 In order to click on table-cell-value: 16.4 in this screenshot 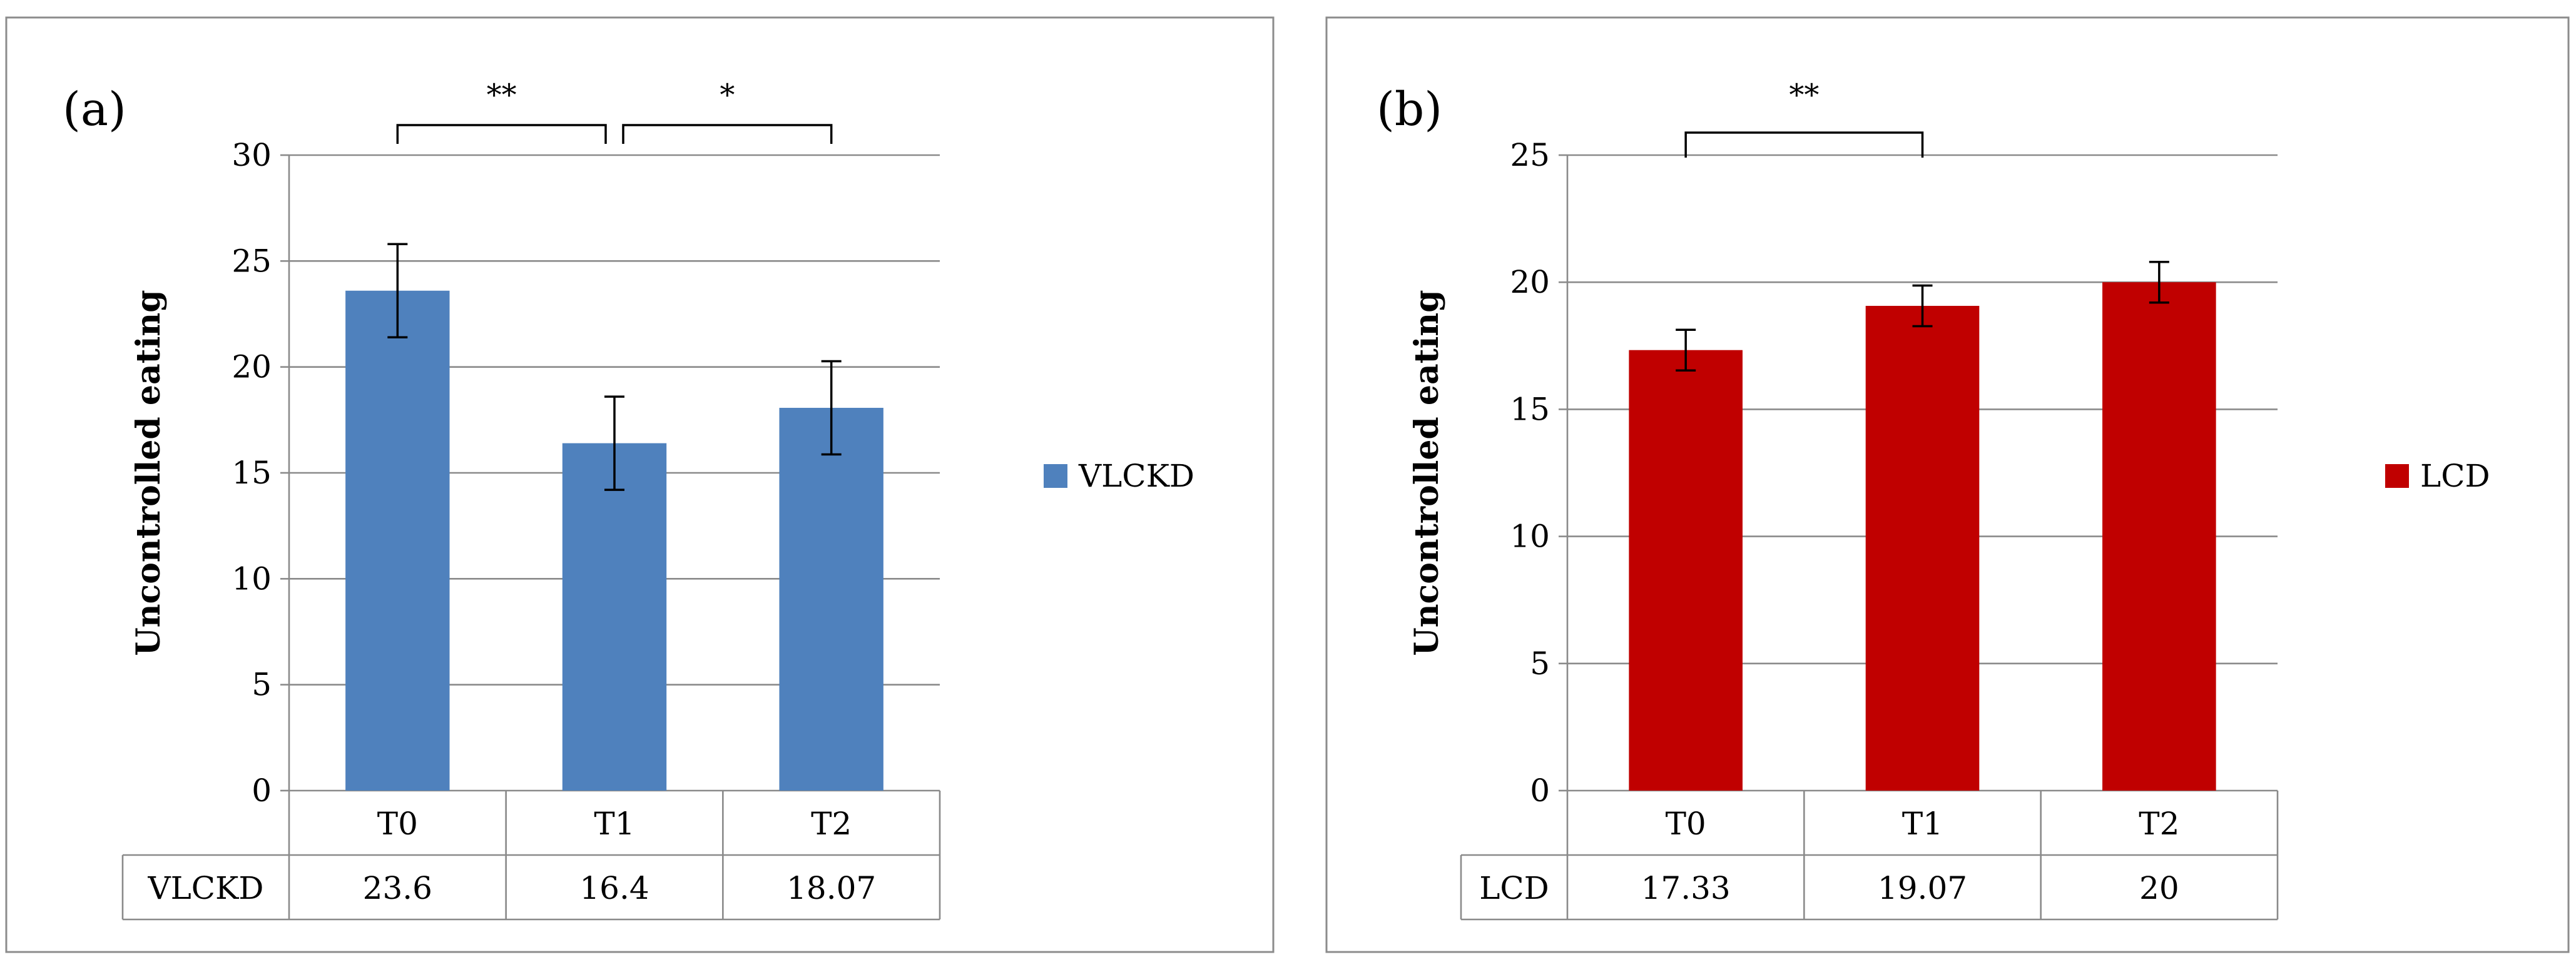, I will do `click(614, 888)`.